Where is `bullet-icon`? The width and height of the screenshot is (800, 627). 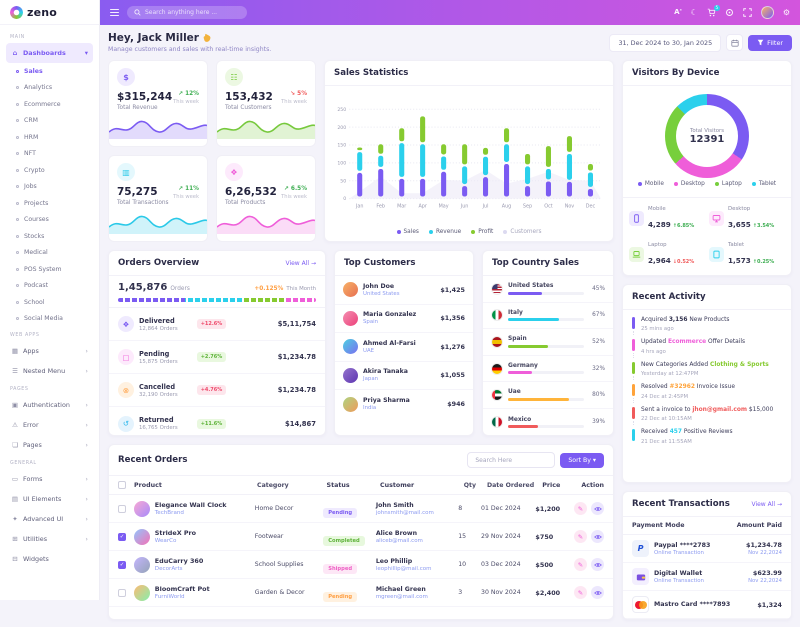 bullet-icon is located at coordinates (17, 220).